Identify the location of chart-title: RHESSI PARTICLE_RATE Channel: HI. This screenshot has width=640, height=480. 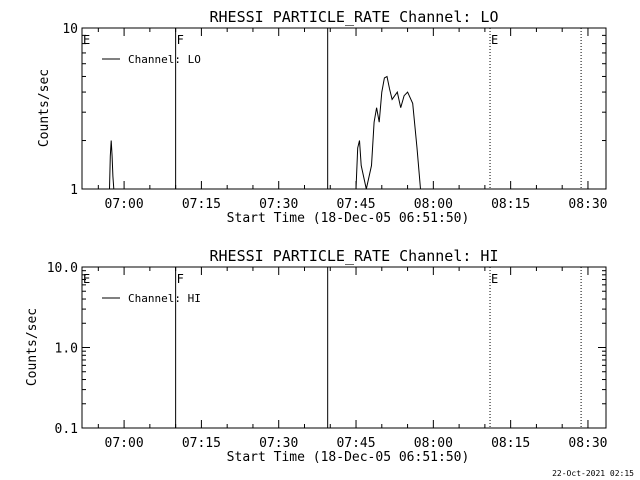
(354, 256).